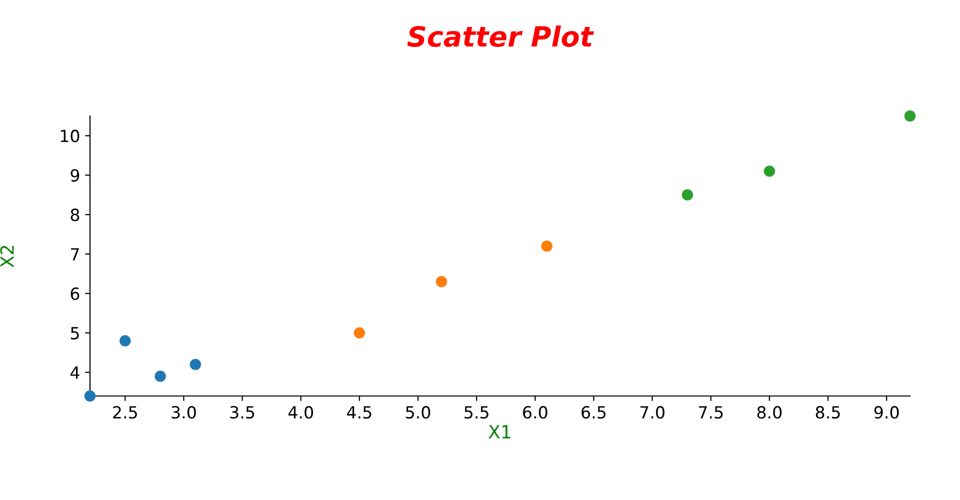 The width and height of the screenshot is (960, 500). Describe the element at coordinates (7, 257) in the screenshot. I see `y-axis-title: X2` at that location.